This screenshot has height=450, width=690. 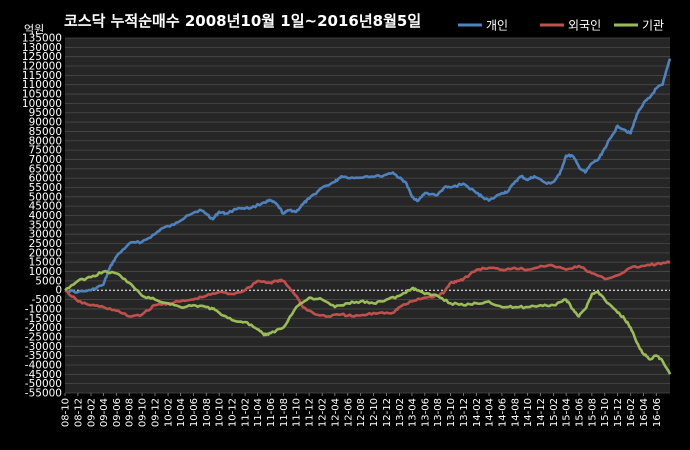 I want to click on y-tick-label: 65000, so click(x=45, y=169).